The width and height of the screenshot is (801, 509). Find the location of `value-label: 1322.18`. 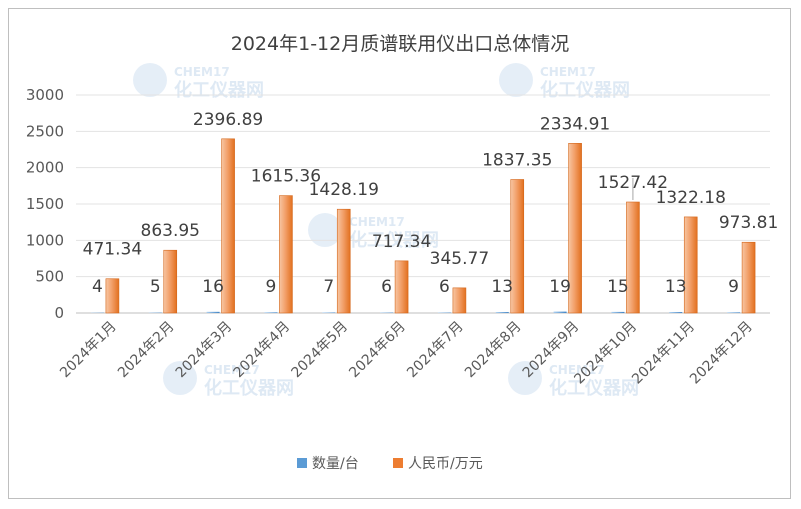

value-label: 1322.18 is located at coordinates (691, 198).